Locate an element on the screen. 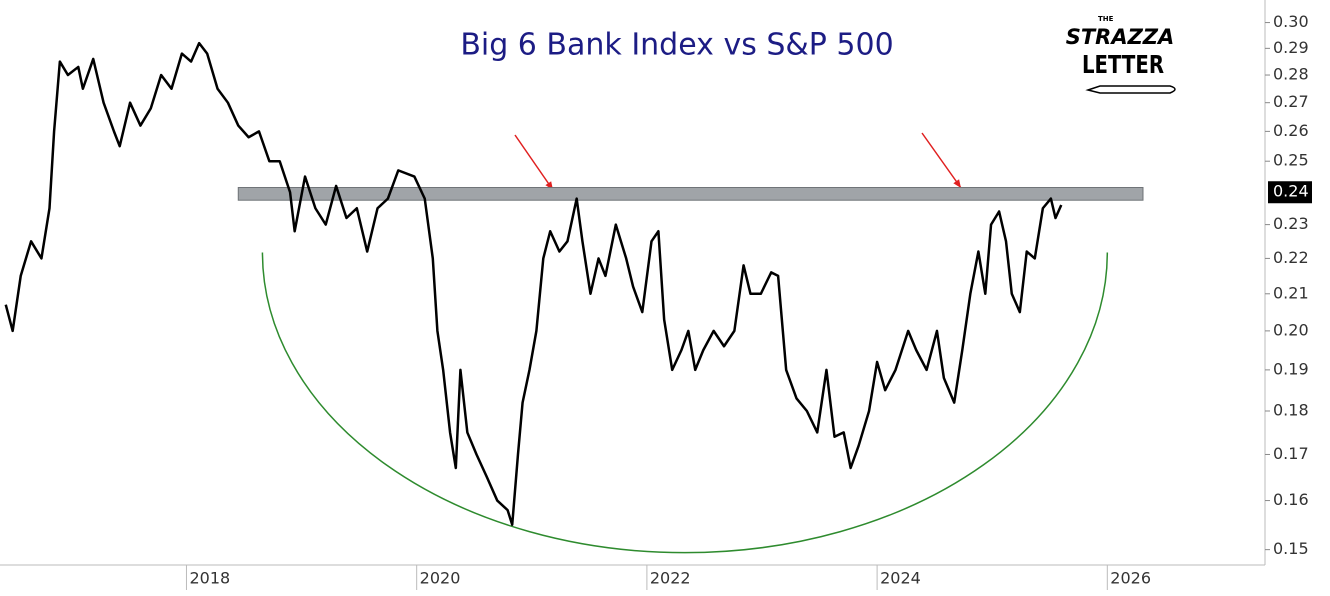  resistance-band is located at coordinates (690, 194).